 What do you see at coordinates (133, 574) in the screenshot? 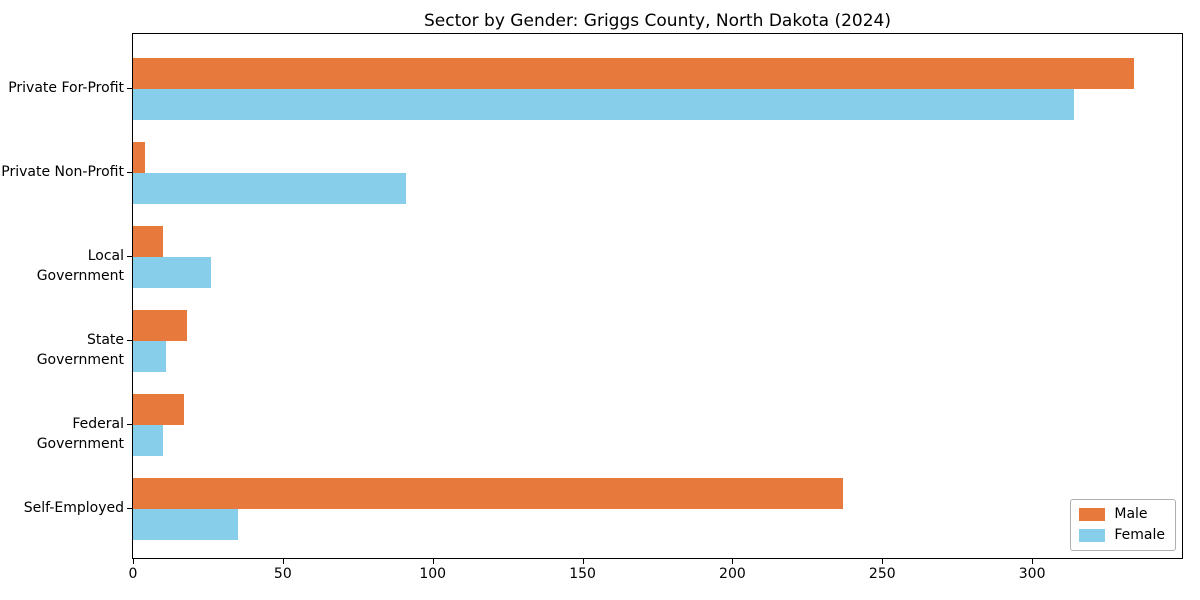
I see `x-tick-label-0: 0` at bounding box center [133, 574].